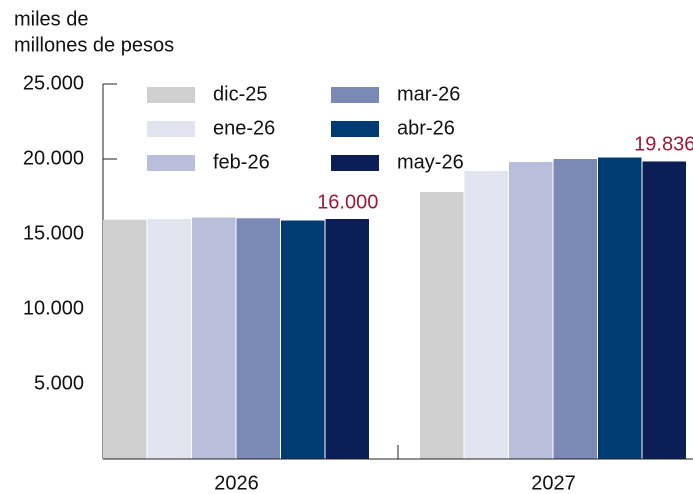  What do you see at coordinates (430, 162) in the screenshot?
I see `legend-label: may-26` at bounding box center [430, 162].